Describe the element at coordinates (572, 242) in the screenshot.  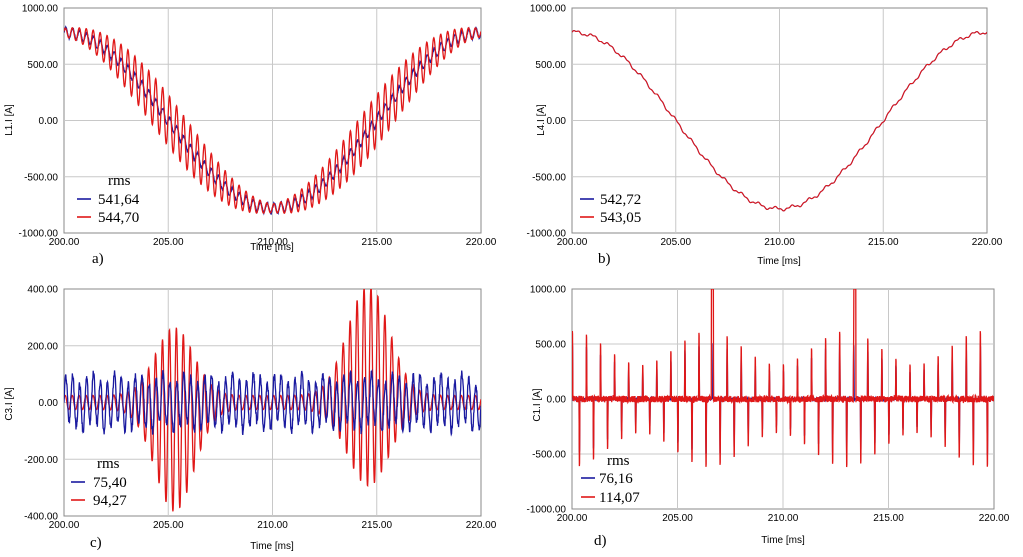
I see `x-tick-label-b: 200.00` at that location.